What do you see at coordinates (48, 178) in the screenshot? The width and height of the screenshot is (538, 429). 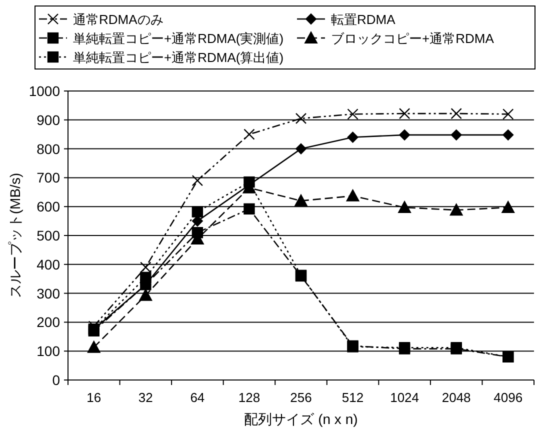 I see `y-tick-label: 700` at bounding box center [48, 178].